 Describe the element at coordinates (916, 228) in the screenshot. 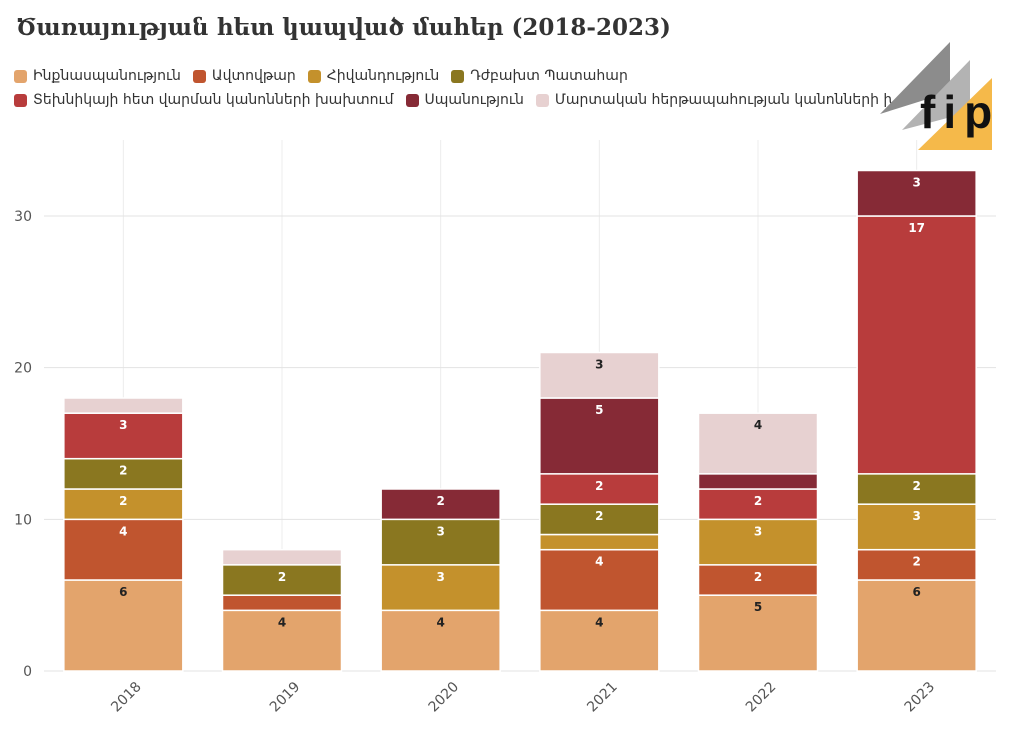

I see `data-label: 17` at that location.